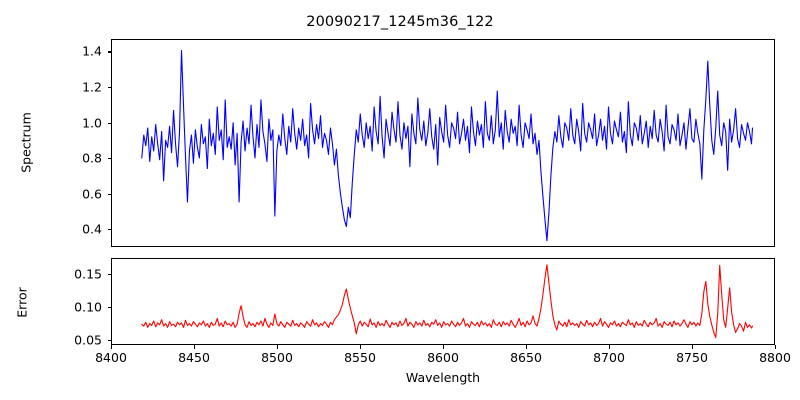 Image resolution: width=800 pixels, height=400 pixels. What do you see at coordinates (775, 357) in the screenshot?
I see `x-tick-label: 8800` at bounding box center [775, 357].